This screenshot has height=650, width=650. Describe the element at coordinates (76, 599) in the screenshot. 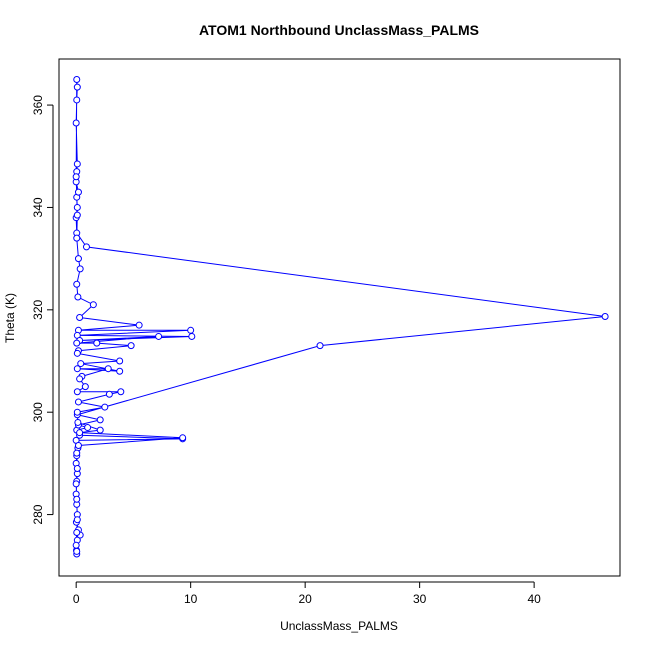

I see `x-tick-label: 0` at that location.